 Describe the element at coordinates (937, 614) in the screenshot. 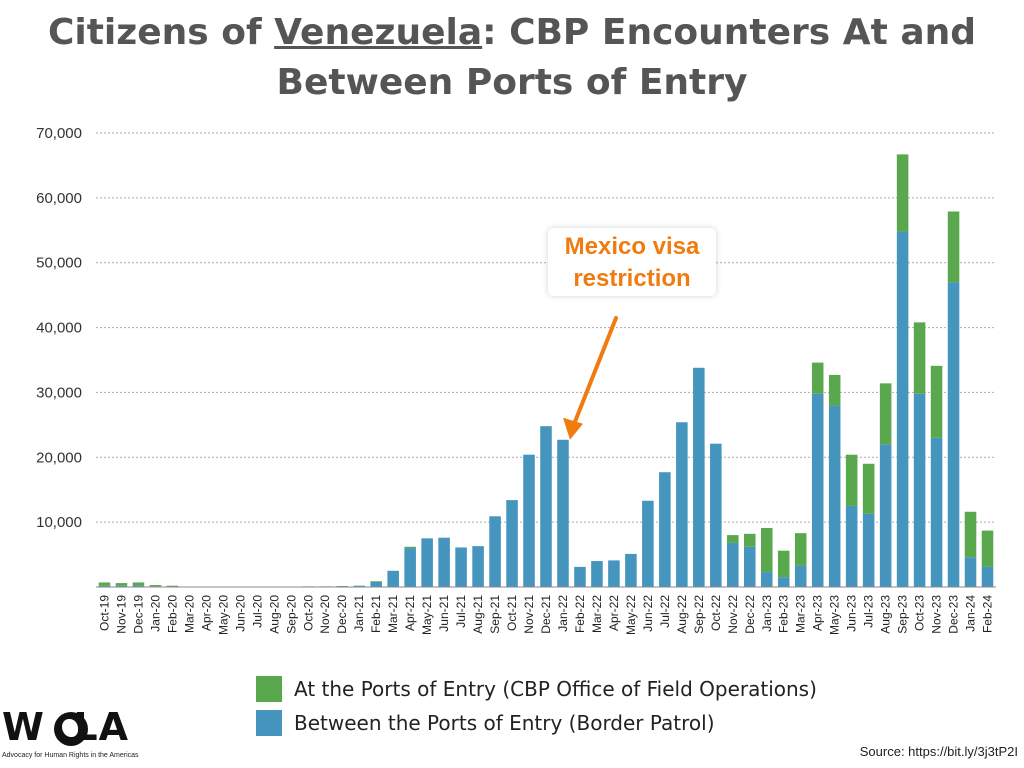

I see `x-tick-label: Nov-23` at that location.